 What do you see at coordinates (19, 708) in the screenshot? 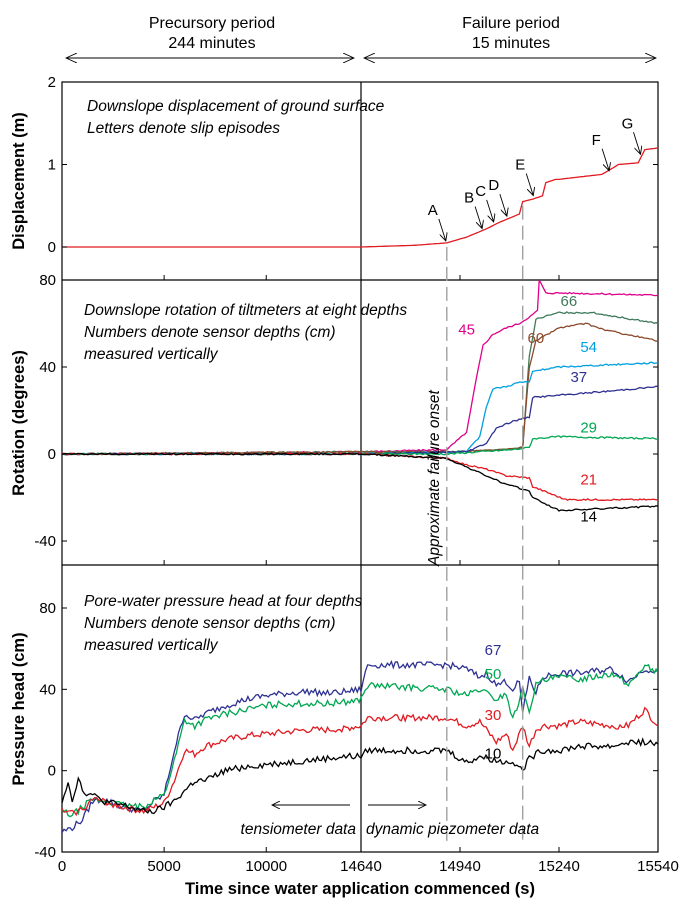
I see `pressure-y-label: Pressure head (cm)` at bounding box center [19, 708].